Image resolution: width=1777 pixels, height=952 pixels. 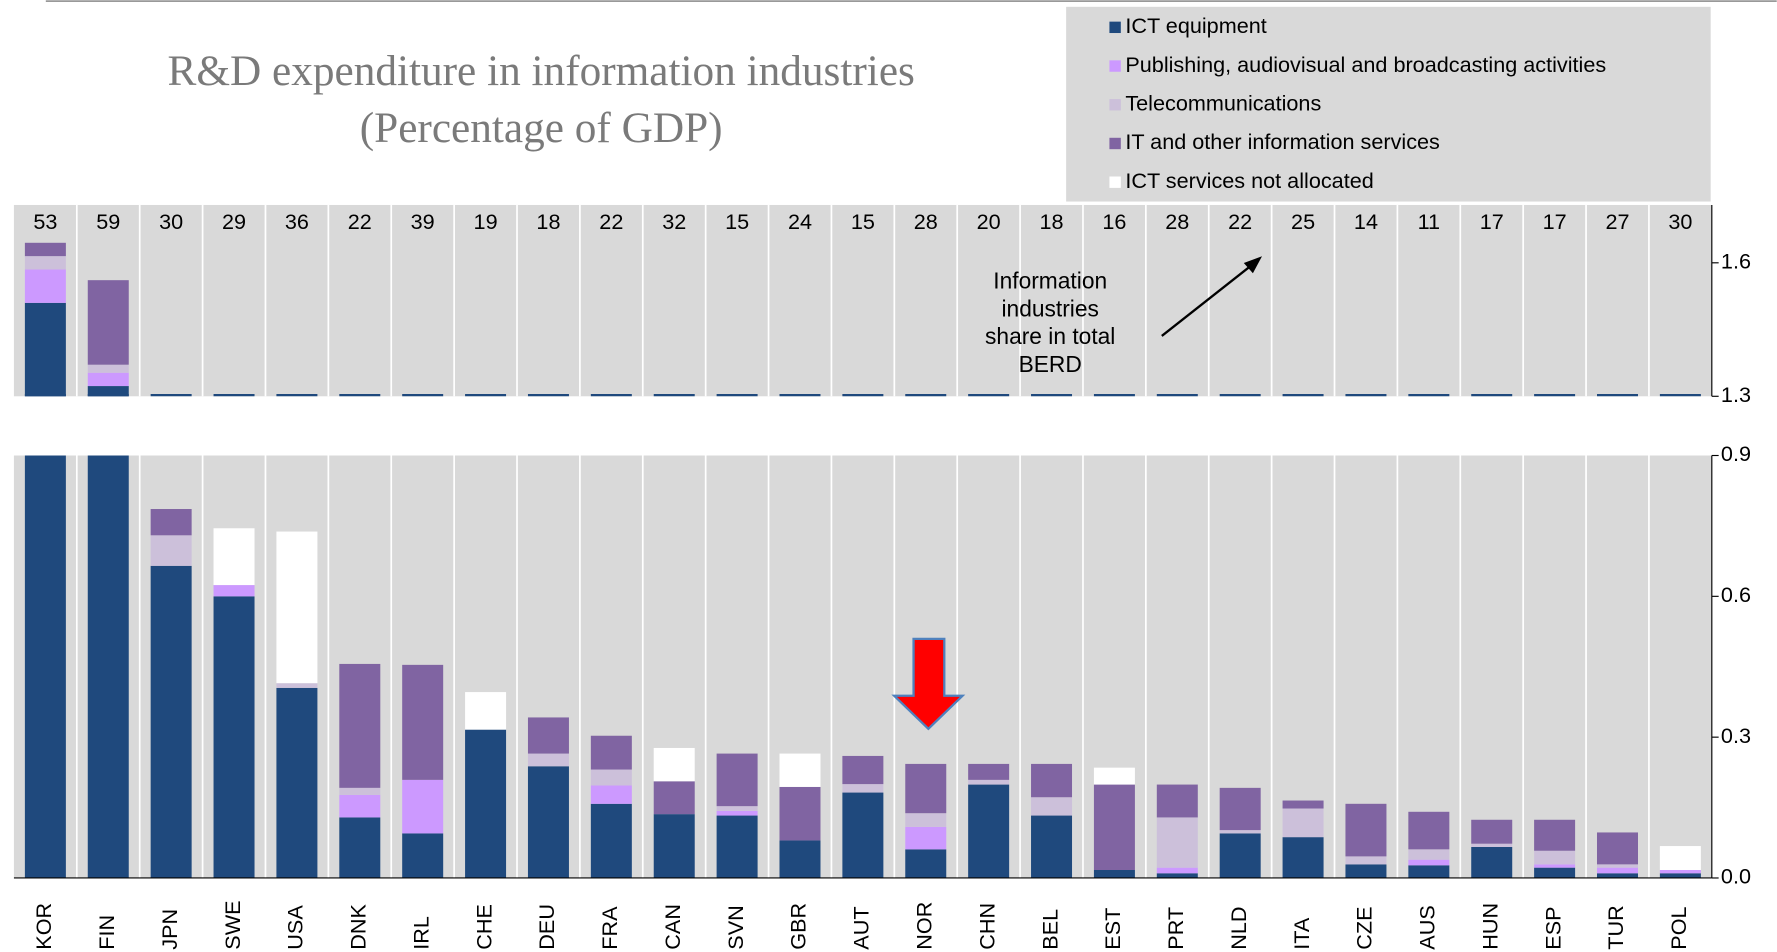 I want to click on x-tick-label: HUN, so click(x=1489, y=926).